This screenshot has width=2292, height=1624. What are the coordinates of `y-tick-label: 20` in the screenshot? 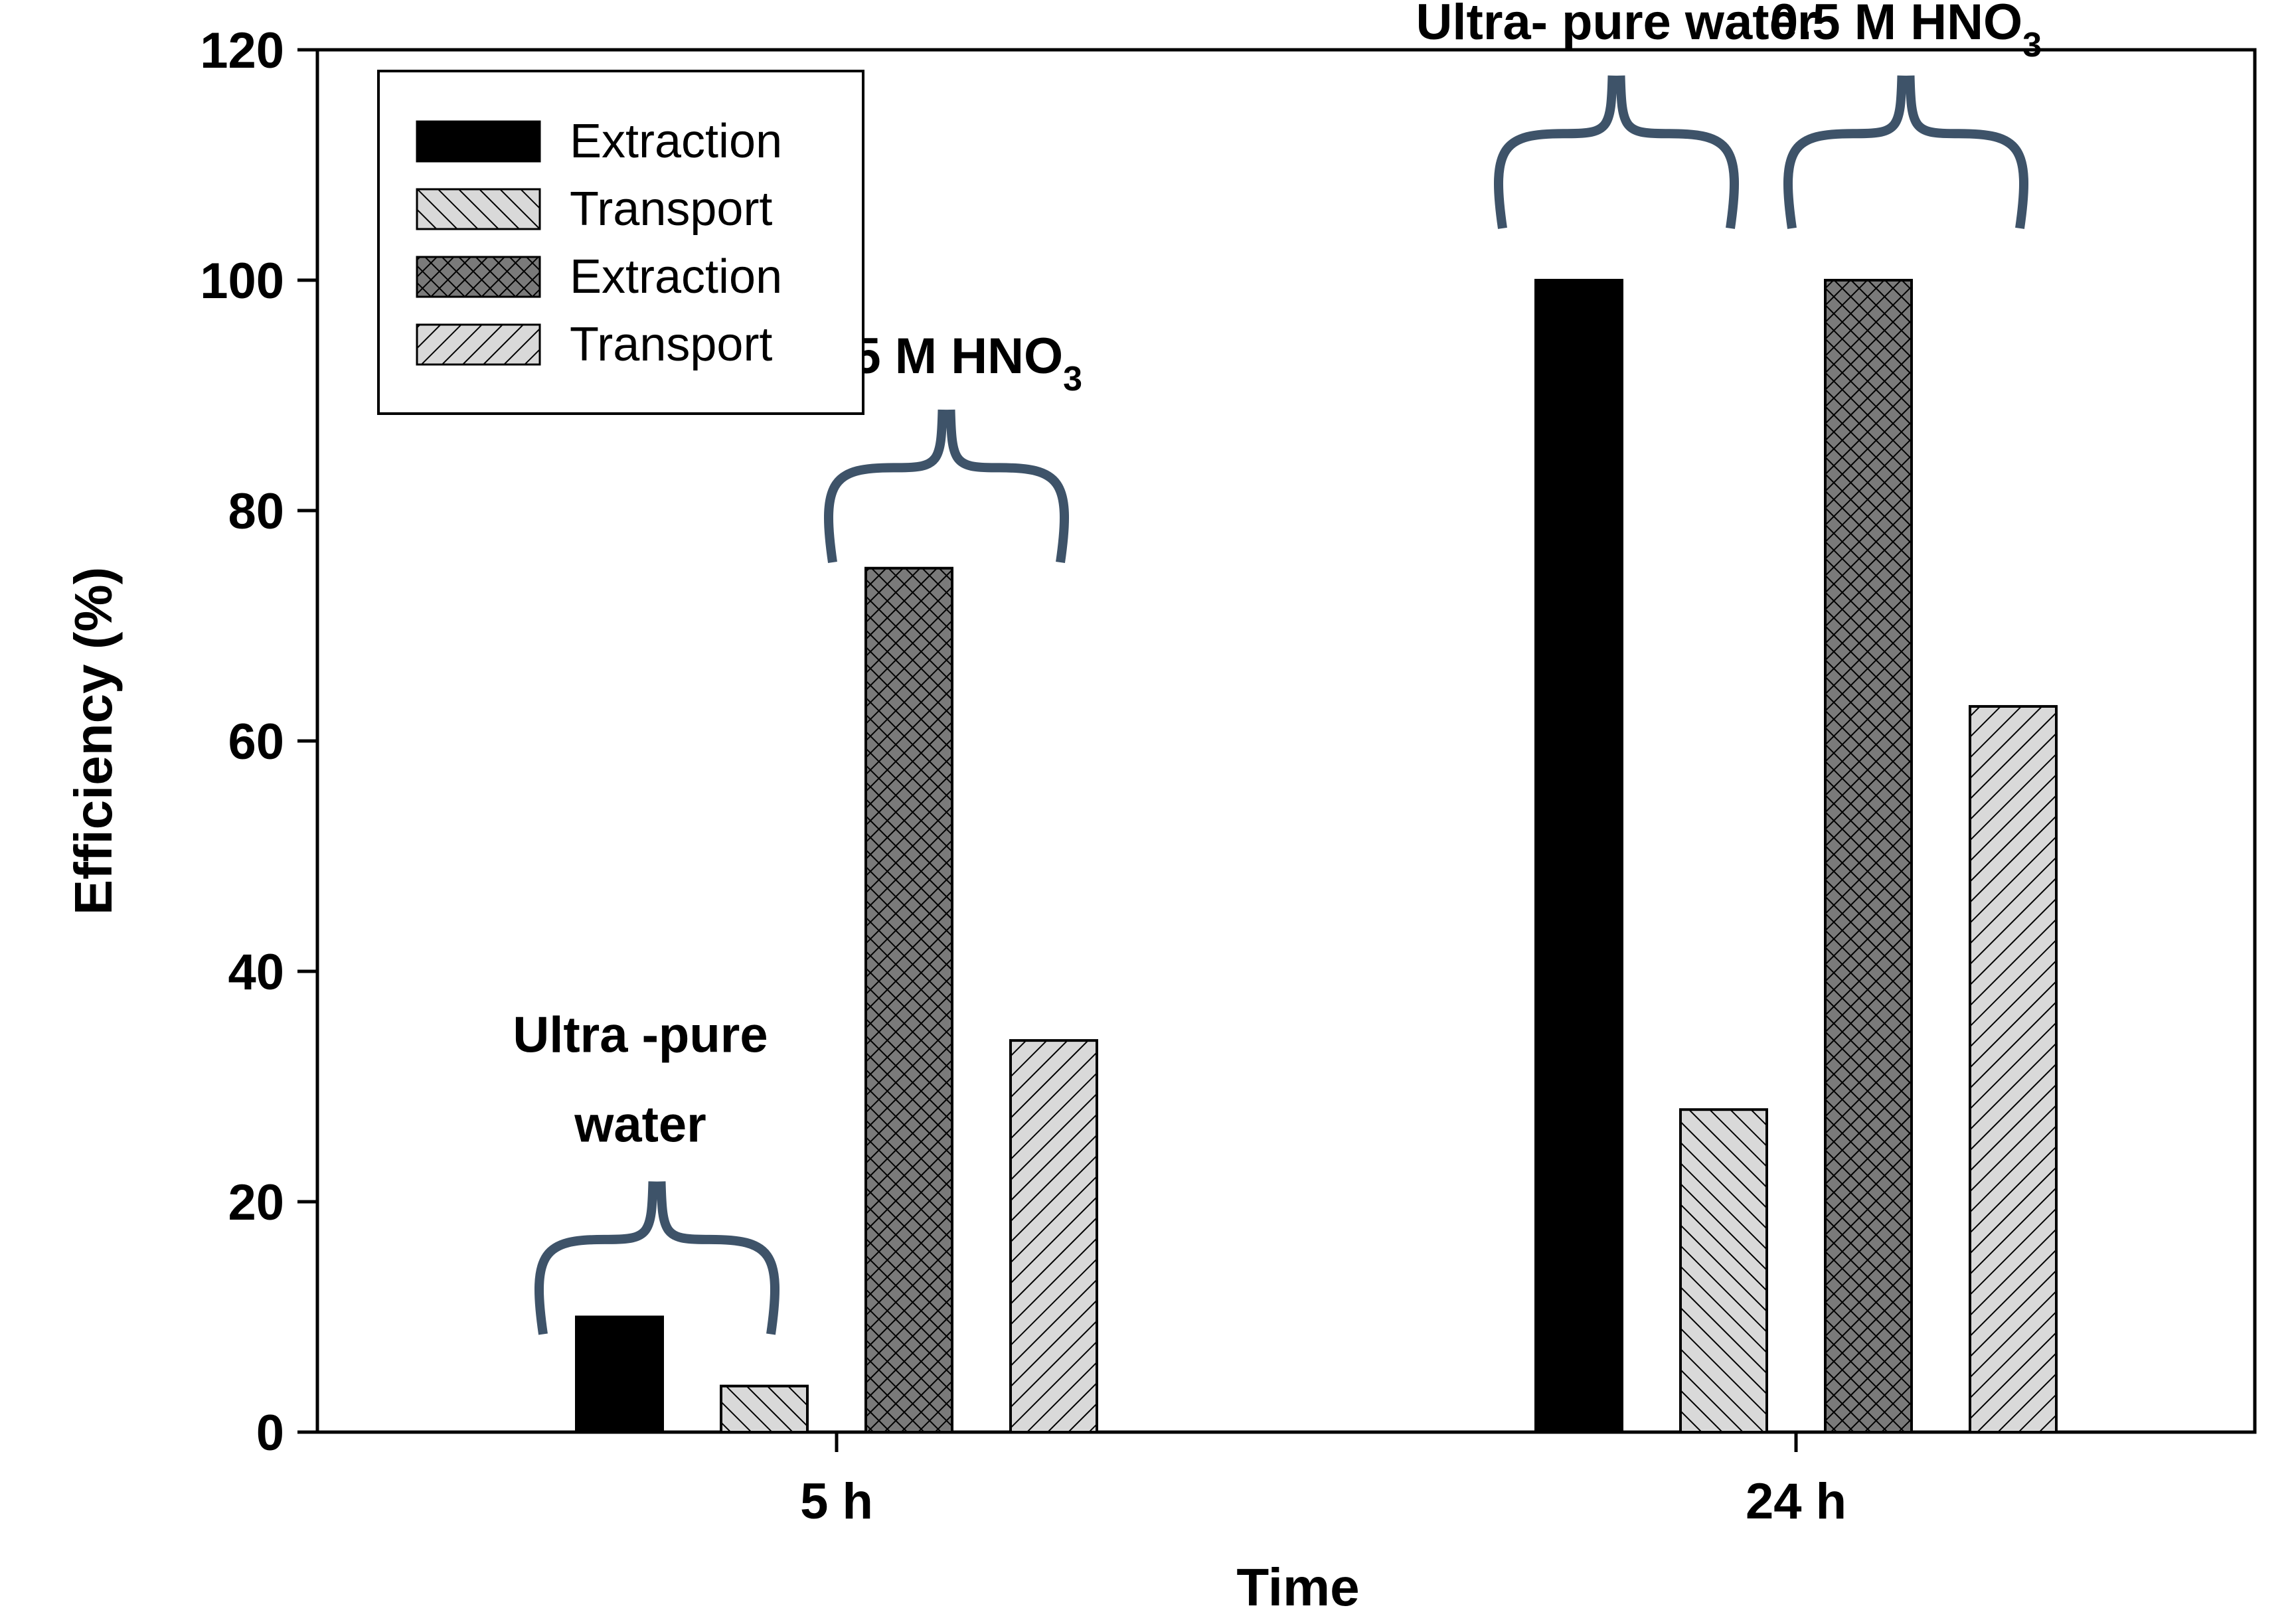 It's located at (256, 1203).